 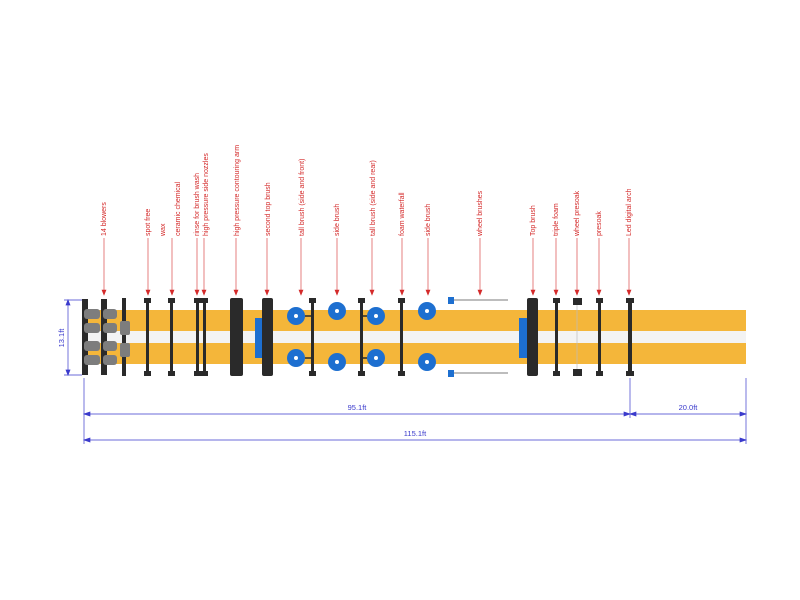 What do you see at coordinates (106, 337) in the screenshot?
I see `blowers-unit` at bounding box center [106, 337].